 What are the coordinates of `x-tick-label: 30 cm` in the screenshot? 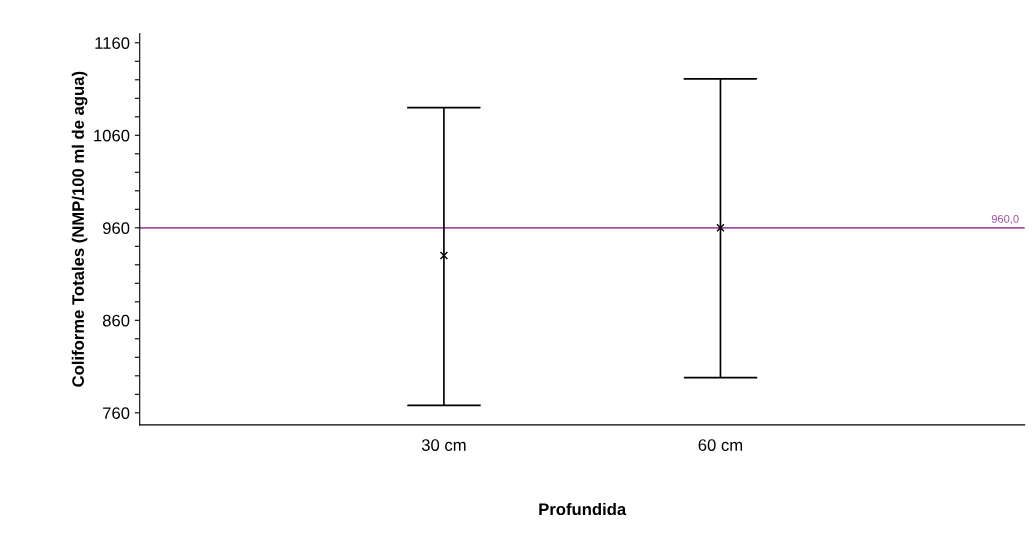 It's located at (443, 445).